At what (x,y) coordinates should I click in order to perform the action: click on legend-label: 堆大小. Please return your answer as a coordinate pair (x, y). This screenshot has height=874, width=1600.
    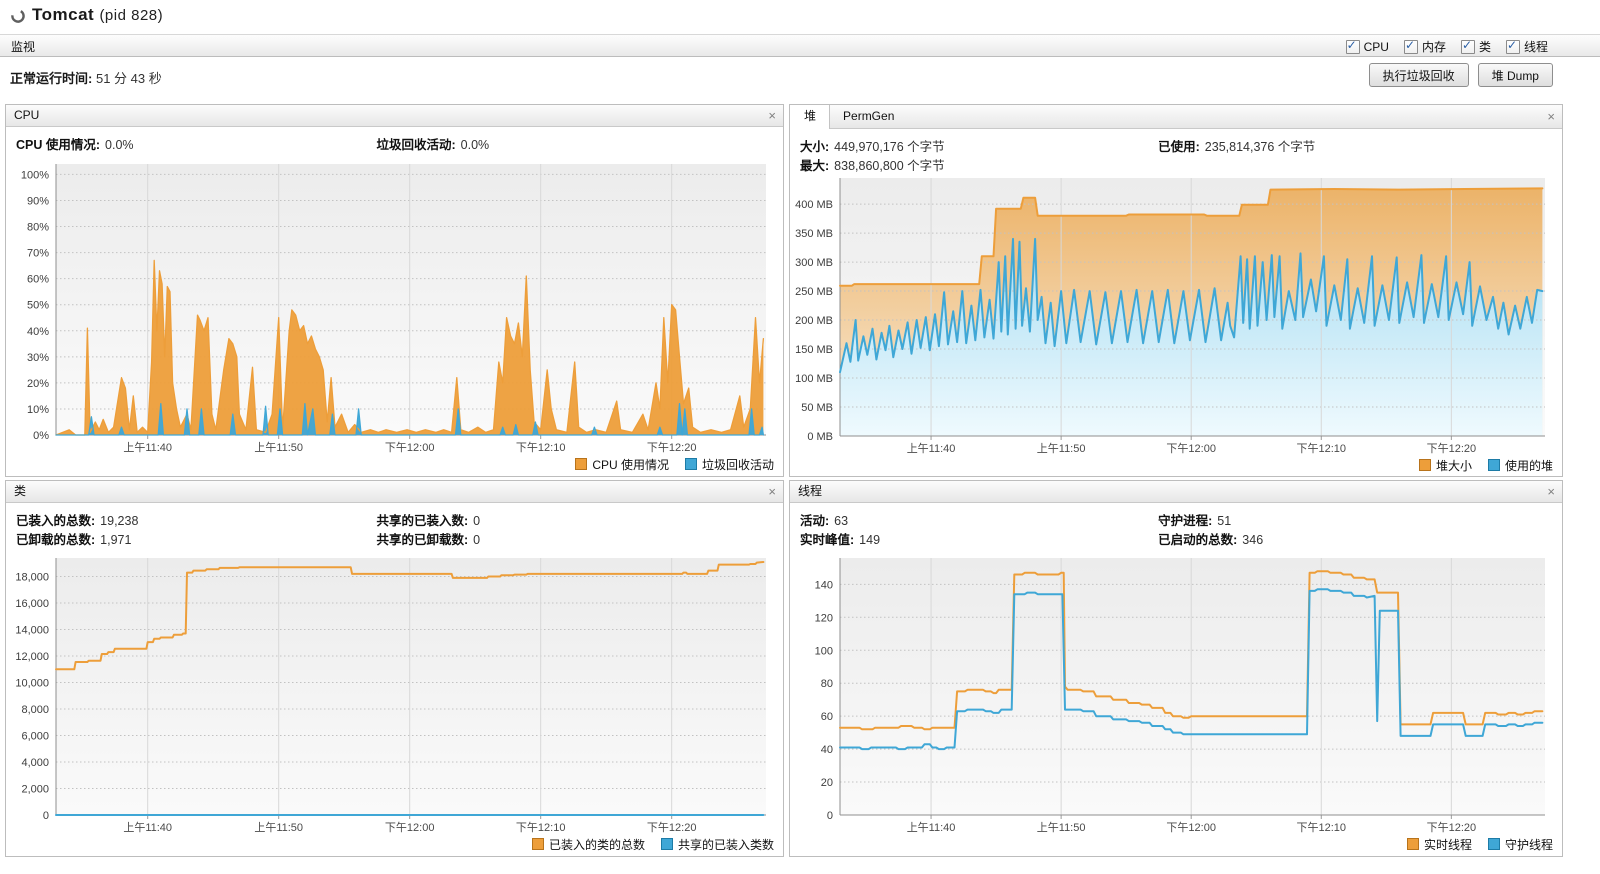
    Looking at the image, I should click on (1453, 465).